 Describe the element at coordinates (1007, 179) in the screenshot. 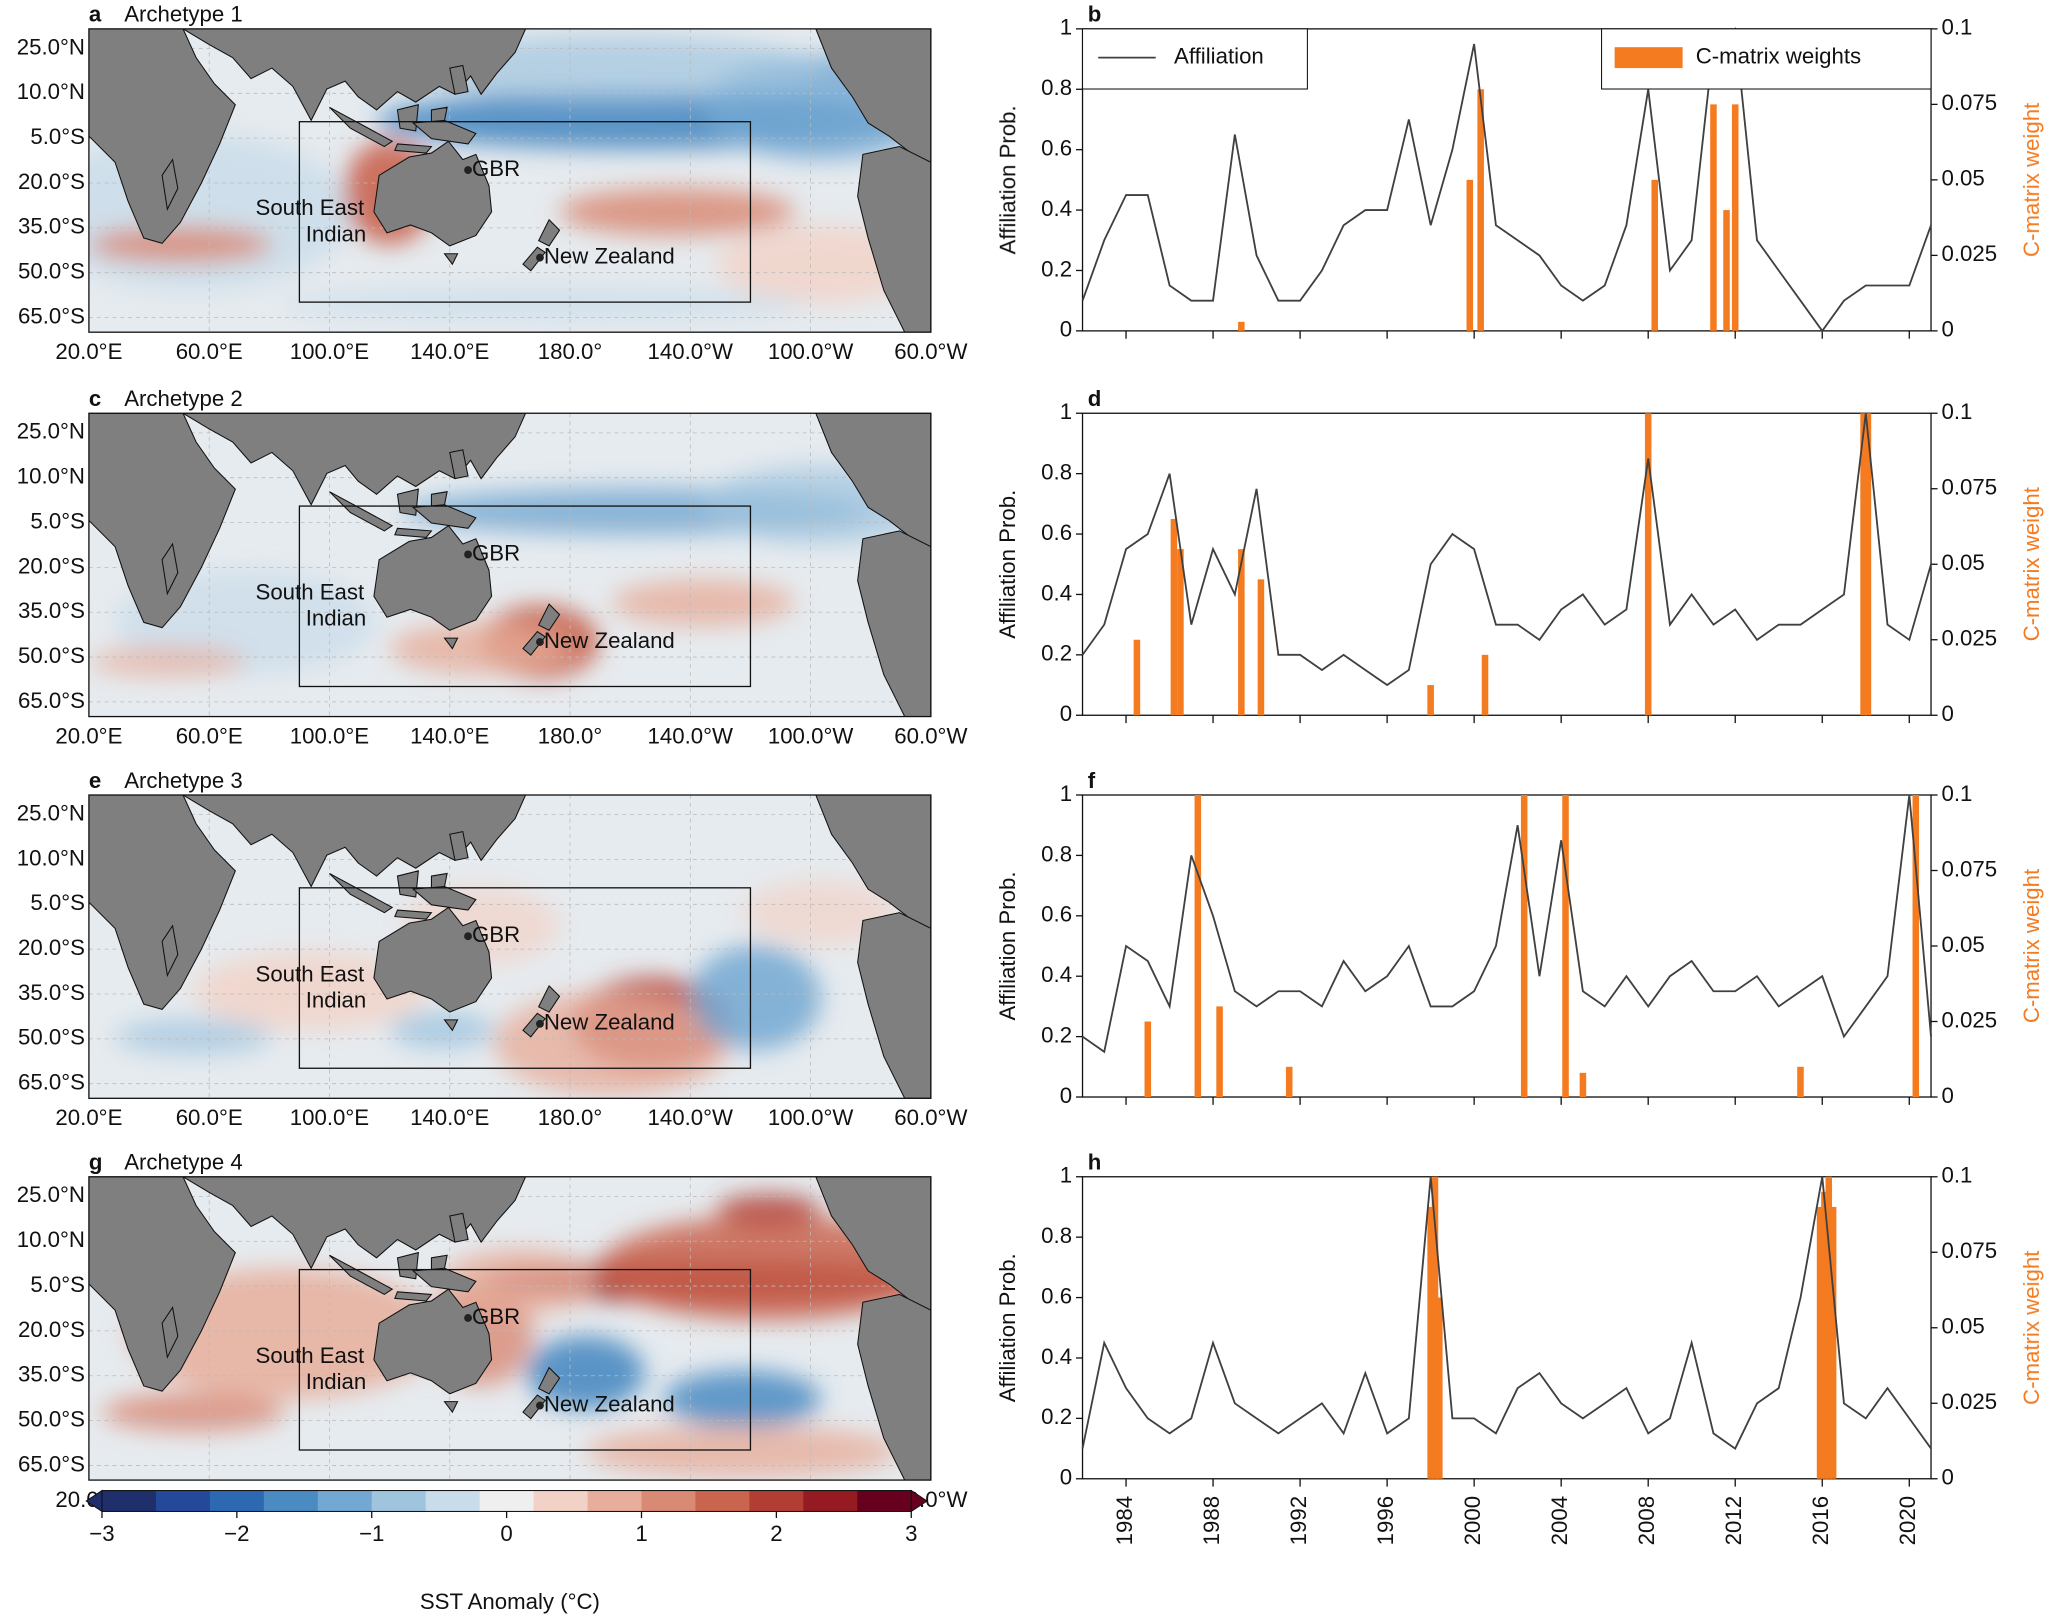

I see `y-axis-label: Affiliation Prob.` at that location.